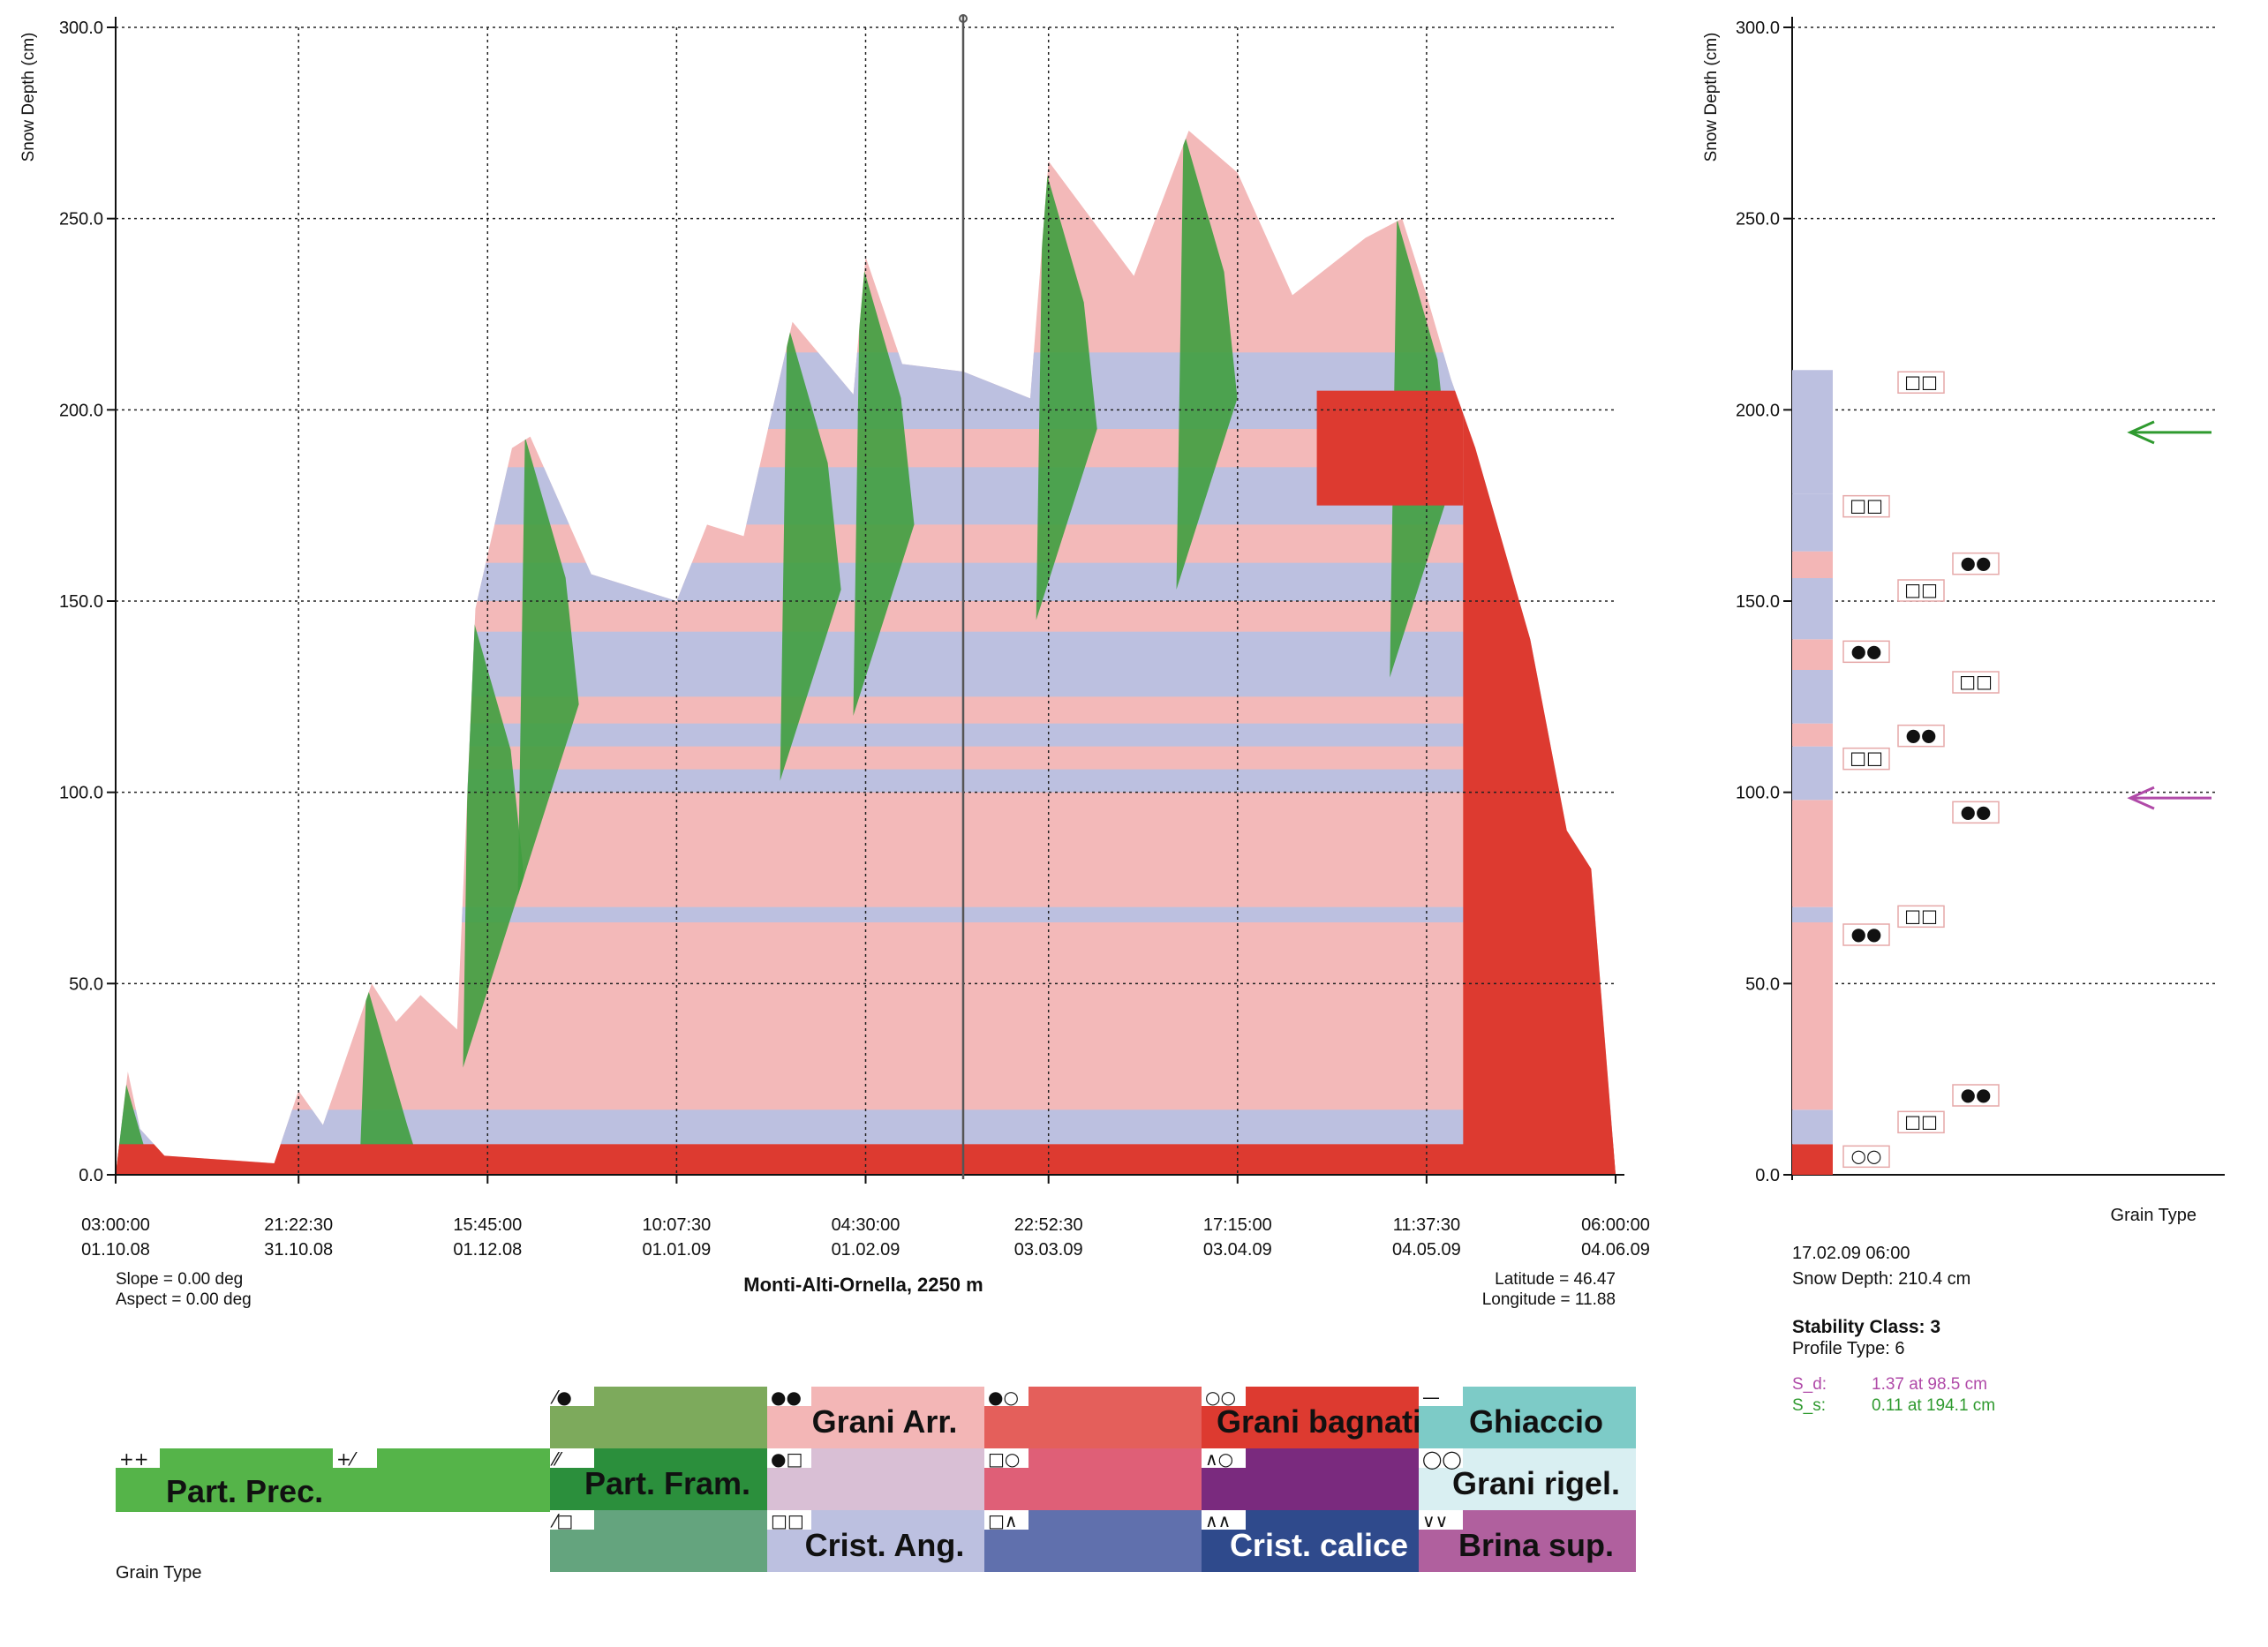 This screenshot has height=1647, width=2268. What do you see at coordinates (134, 1459) in the screenshot?
I see `legend-symbol-0: ++` at bounding box center [134, 1459].